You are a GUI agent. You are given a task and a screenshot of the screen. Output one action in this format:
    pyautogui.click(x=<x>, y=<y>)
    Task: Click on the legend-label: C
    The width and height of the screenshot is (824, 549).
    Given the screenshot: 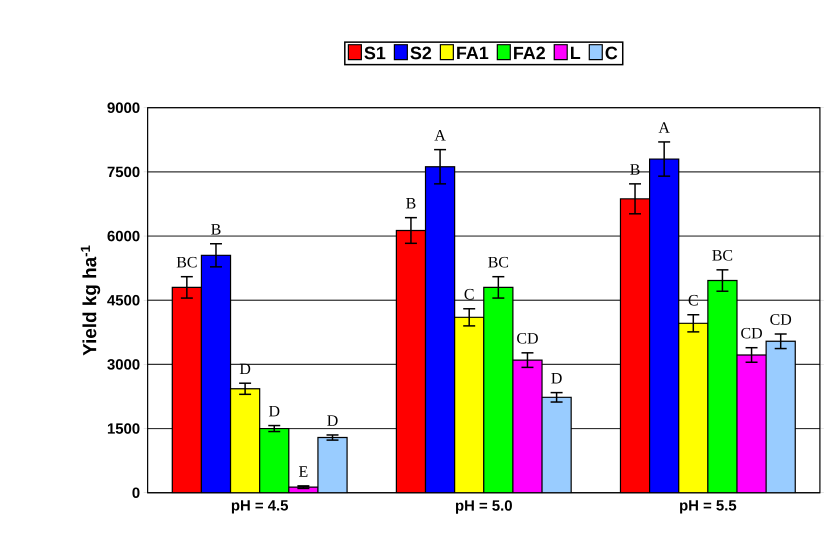 What is the action you would take?
    pyautogui.click(x=612, y=53)
    